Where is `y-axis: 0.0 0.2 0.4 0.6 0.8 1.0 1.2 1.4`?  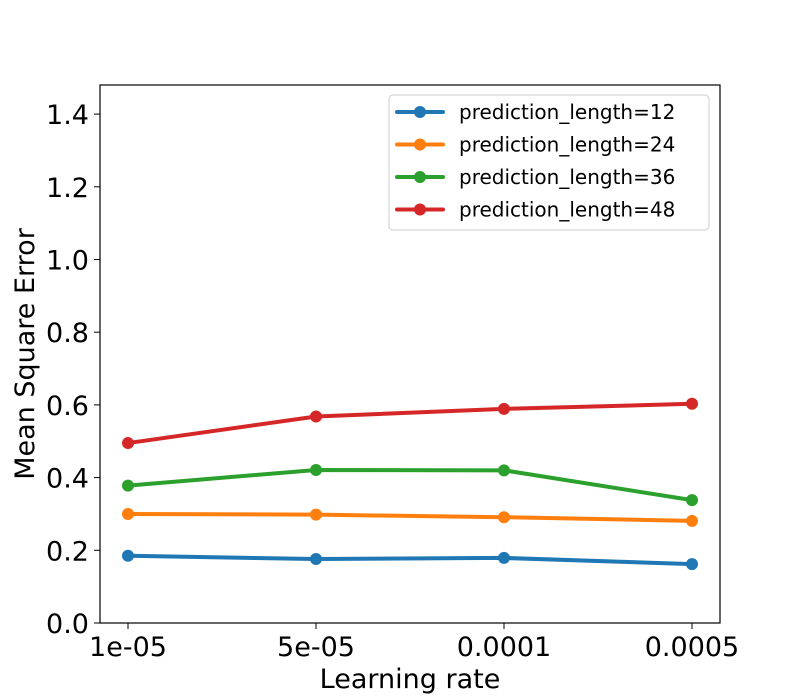 y-axis: 0.0 0.2 0.4 0.6 0.8 1.0 1.2 1.4 is located at coordinates (73, 370).